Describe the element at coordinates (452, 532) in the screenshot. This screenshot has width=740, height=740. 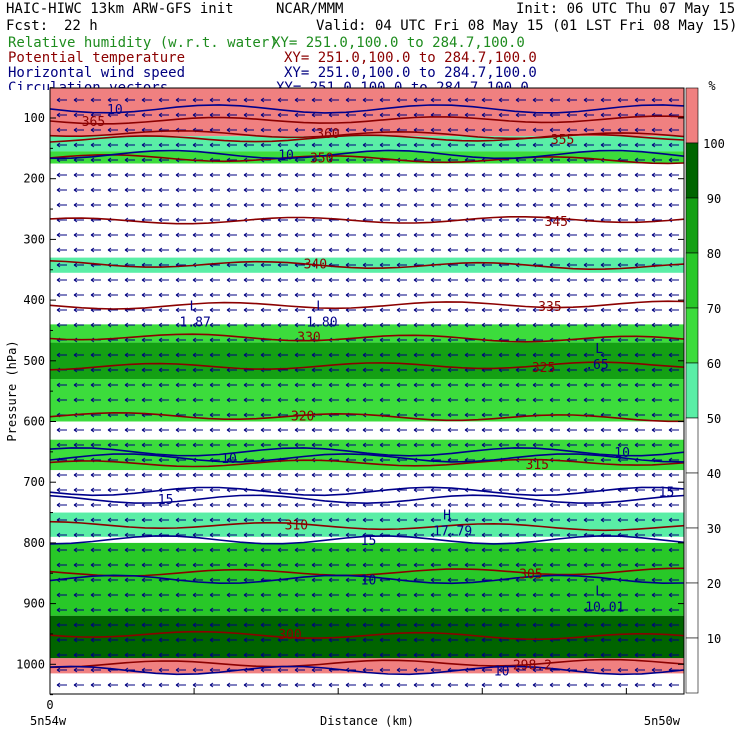
I see `extremum-value: 17.79` at that location.